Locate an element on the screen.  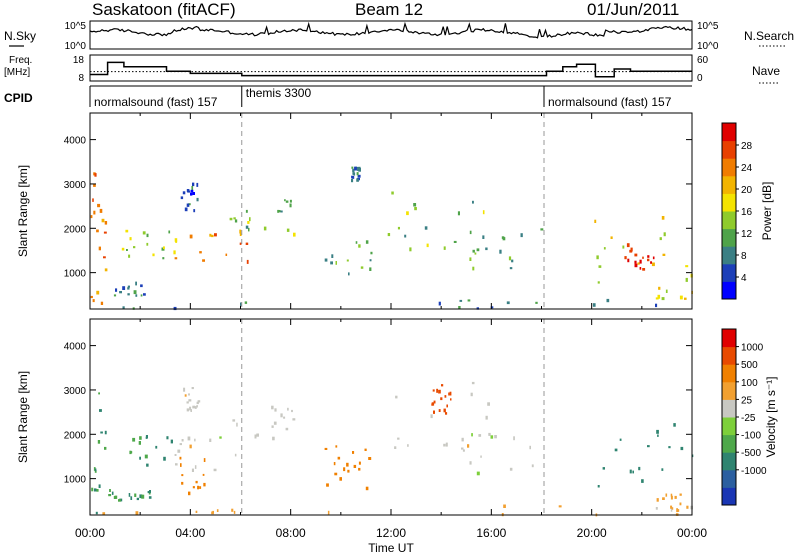
y-tick-label: 3000 is located at coordinates (75, 185).